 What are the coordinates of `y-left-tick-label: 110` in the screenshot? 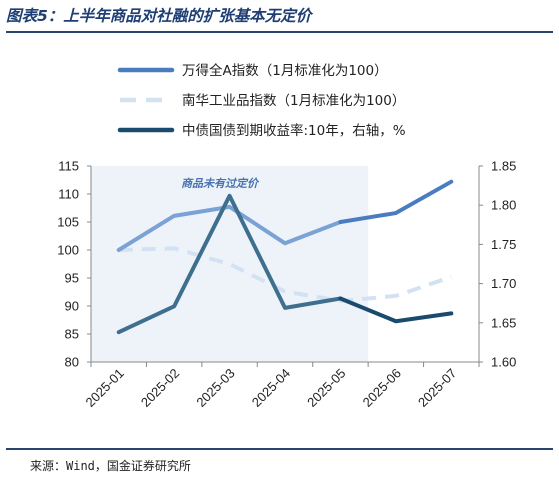 It's located at (68, 194).